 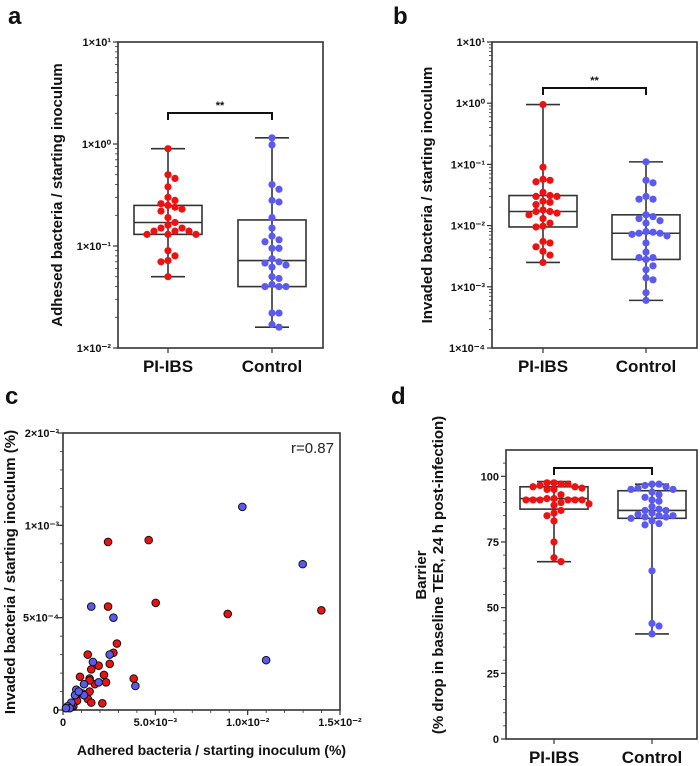 I want to click on panel-letter: a, so click(x=15, y=16).